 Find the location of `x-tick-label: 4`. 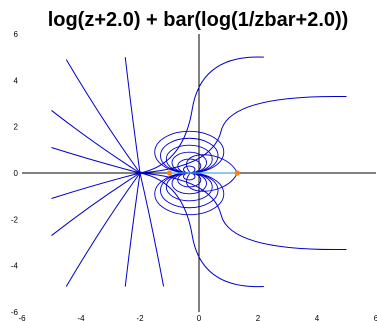

x-tick-label: 4 is located at coordinates (317, 317).